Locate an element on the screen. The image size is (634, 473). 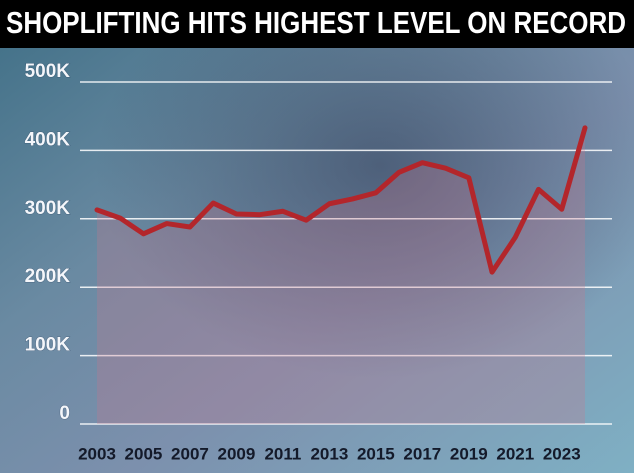
y-tick-label: 400K is located at coordinates (48, 139).